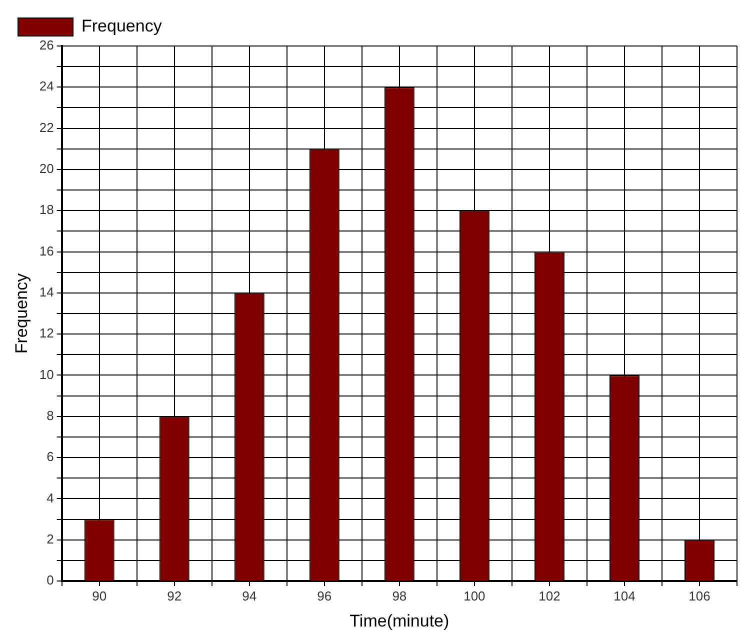  What do you see at coordinates (549, 596) in the screenshot?
I see `x-tick-label: 102` at bounding box center [549, 596].